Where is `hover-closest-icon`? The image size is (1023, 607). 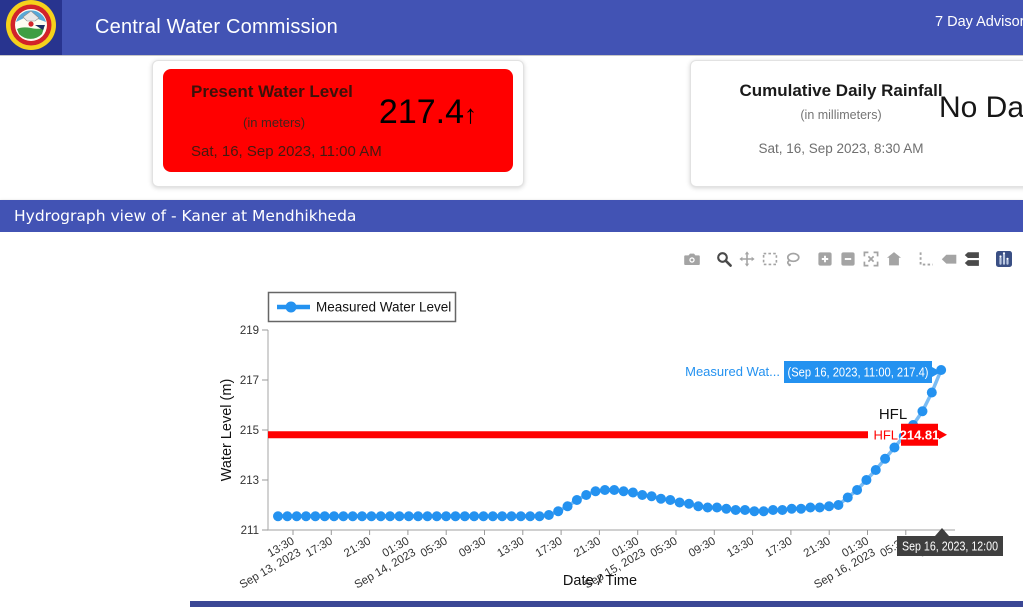
hover-closest-icon is located at coordinates (948, 259).